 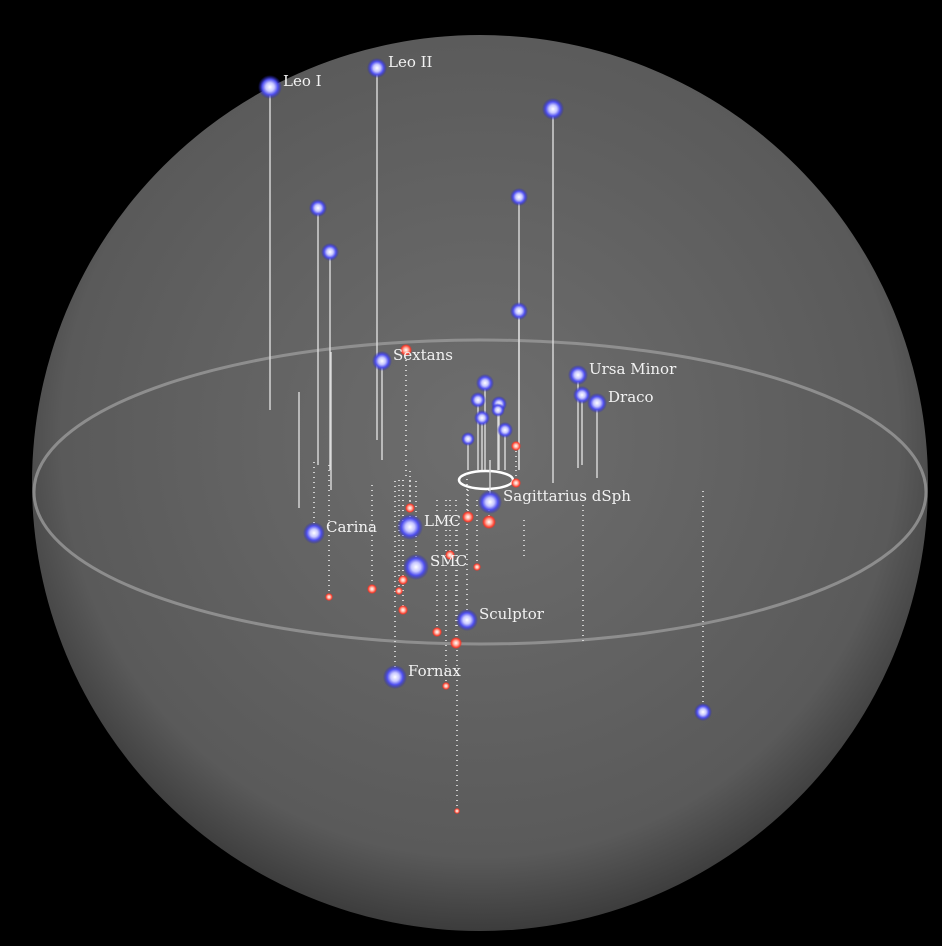 What do you see at coordinates (351, 527) in the screenshot?
I see `galaxy-label: Carina` at bounding box center [351, 527].